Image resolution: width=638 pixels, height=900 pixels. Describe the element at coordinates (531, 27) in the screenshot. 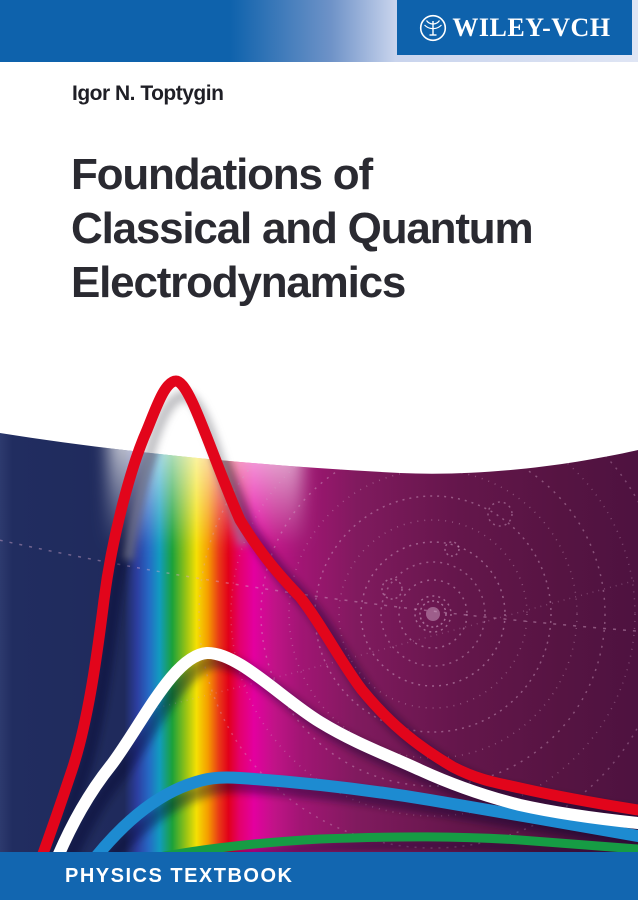

I see `wiley-logo-text: WILEY-VCH` at that location.